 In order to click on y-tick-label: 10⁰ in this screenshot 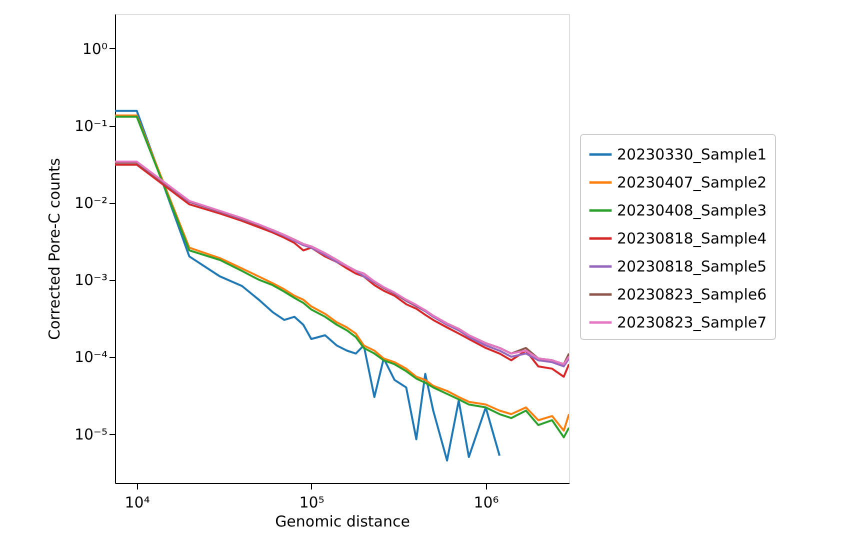, I will do `click(95, 49)`.